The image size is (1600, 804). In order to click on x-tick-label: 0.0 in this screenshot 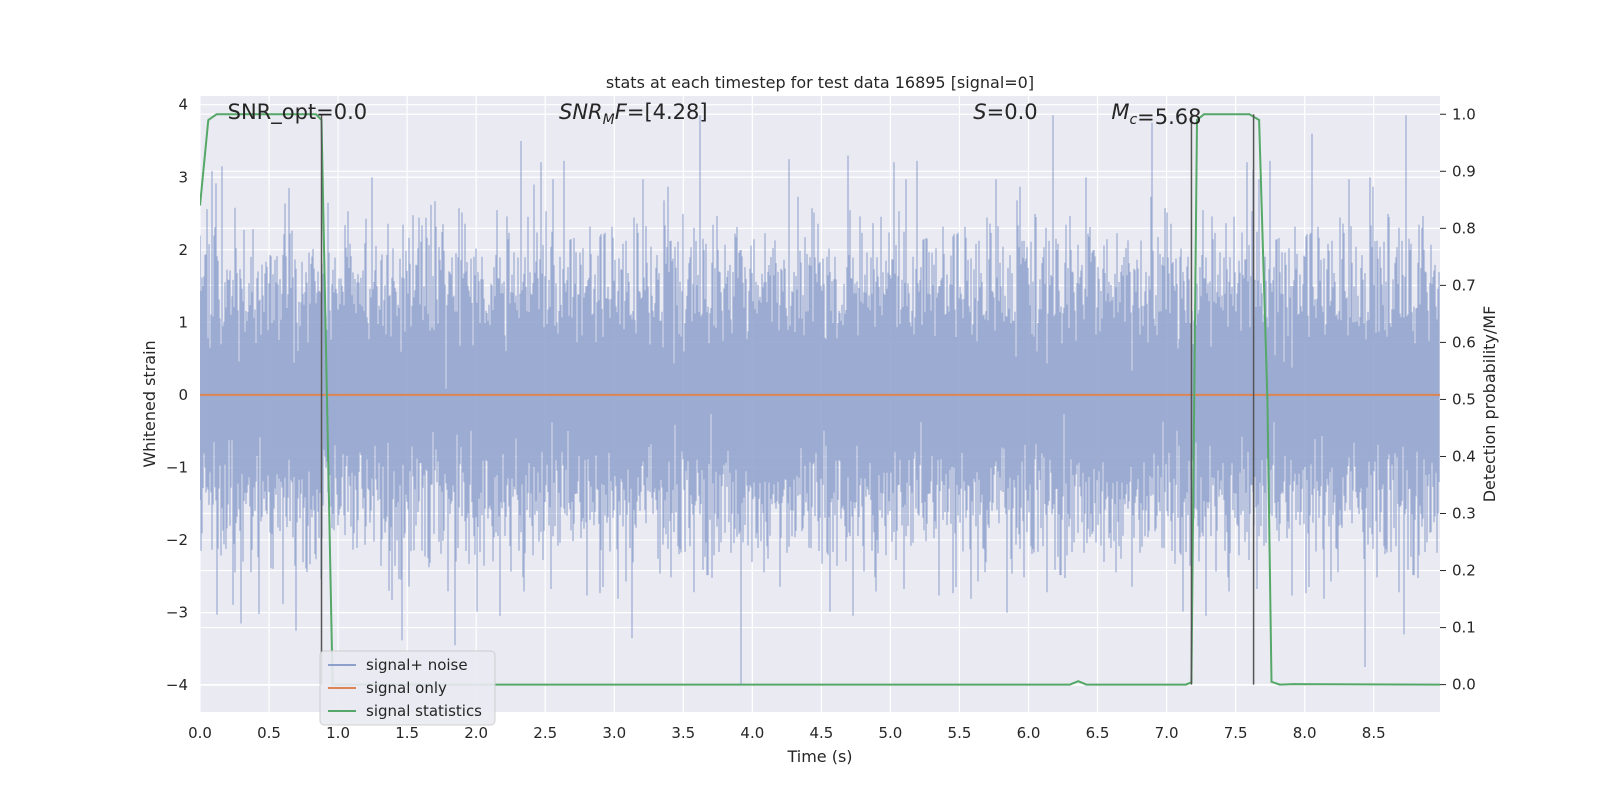, I will do `click(200, 733)`.